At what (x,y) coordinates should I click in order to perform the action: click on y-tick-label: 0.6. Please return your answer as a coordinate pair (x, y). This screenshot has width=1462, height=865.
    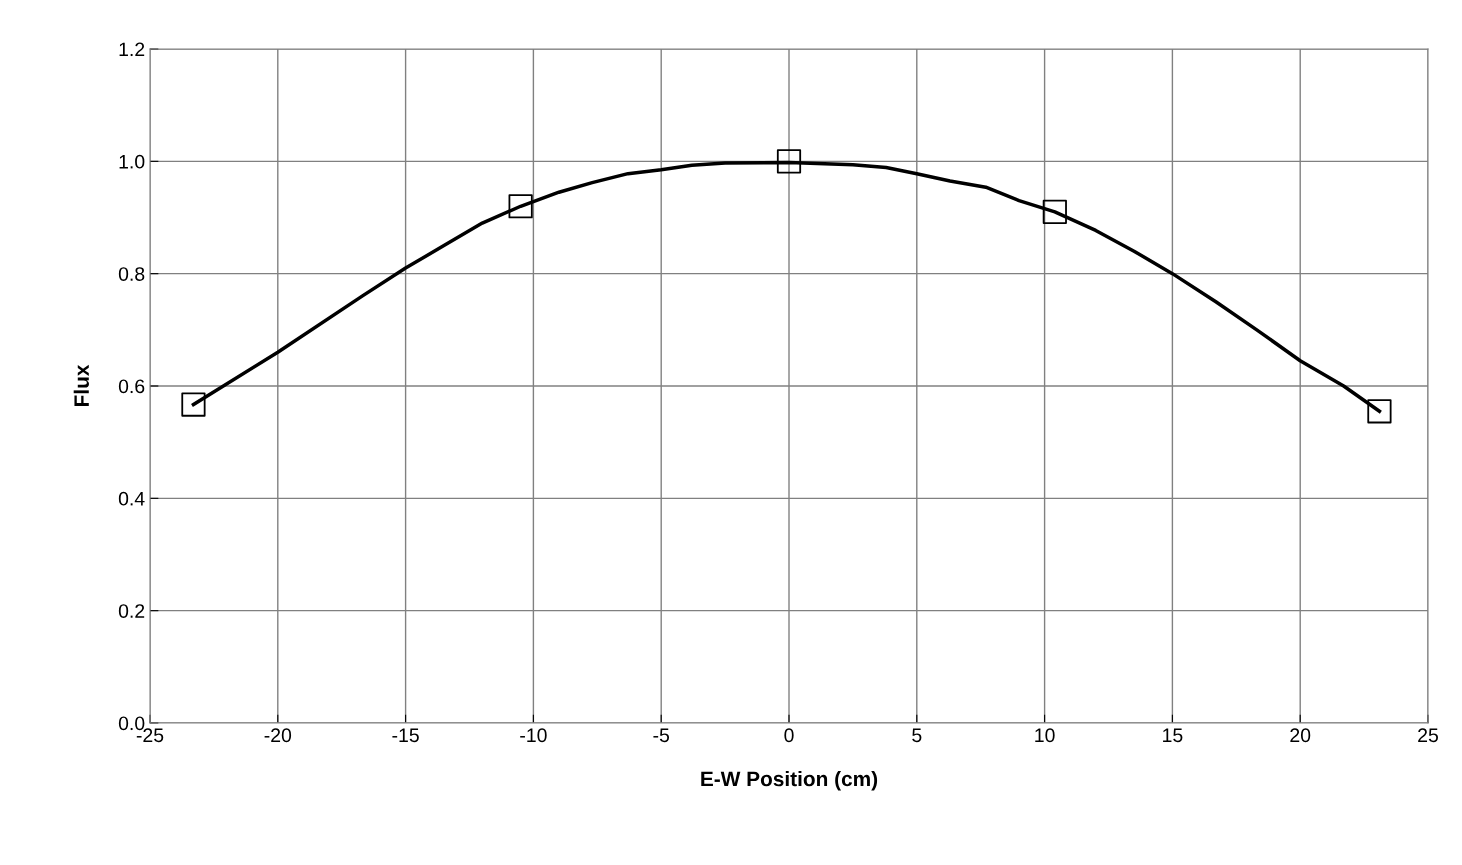
    Looking at the image, I should click on (131, 386).